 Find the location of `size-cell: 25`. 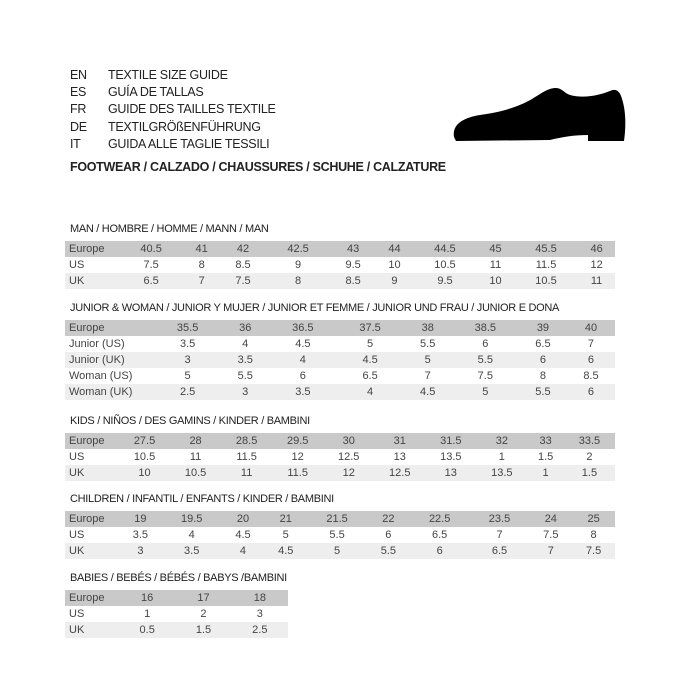

size-cell: 25 is located at coordinates (593, 519).